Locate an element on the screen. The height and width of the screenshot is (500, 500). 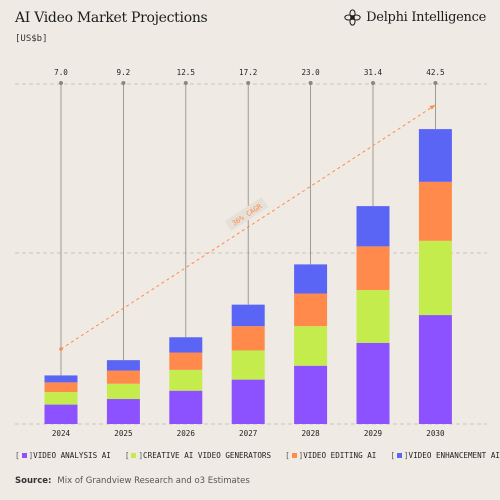
x-tick-label: 2026 is located at coordinates (186, 433).